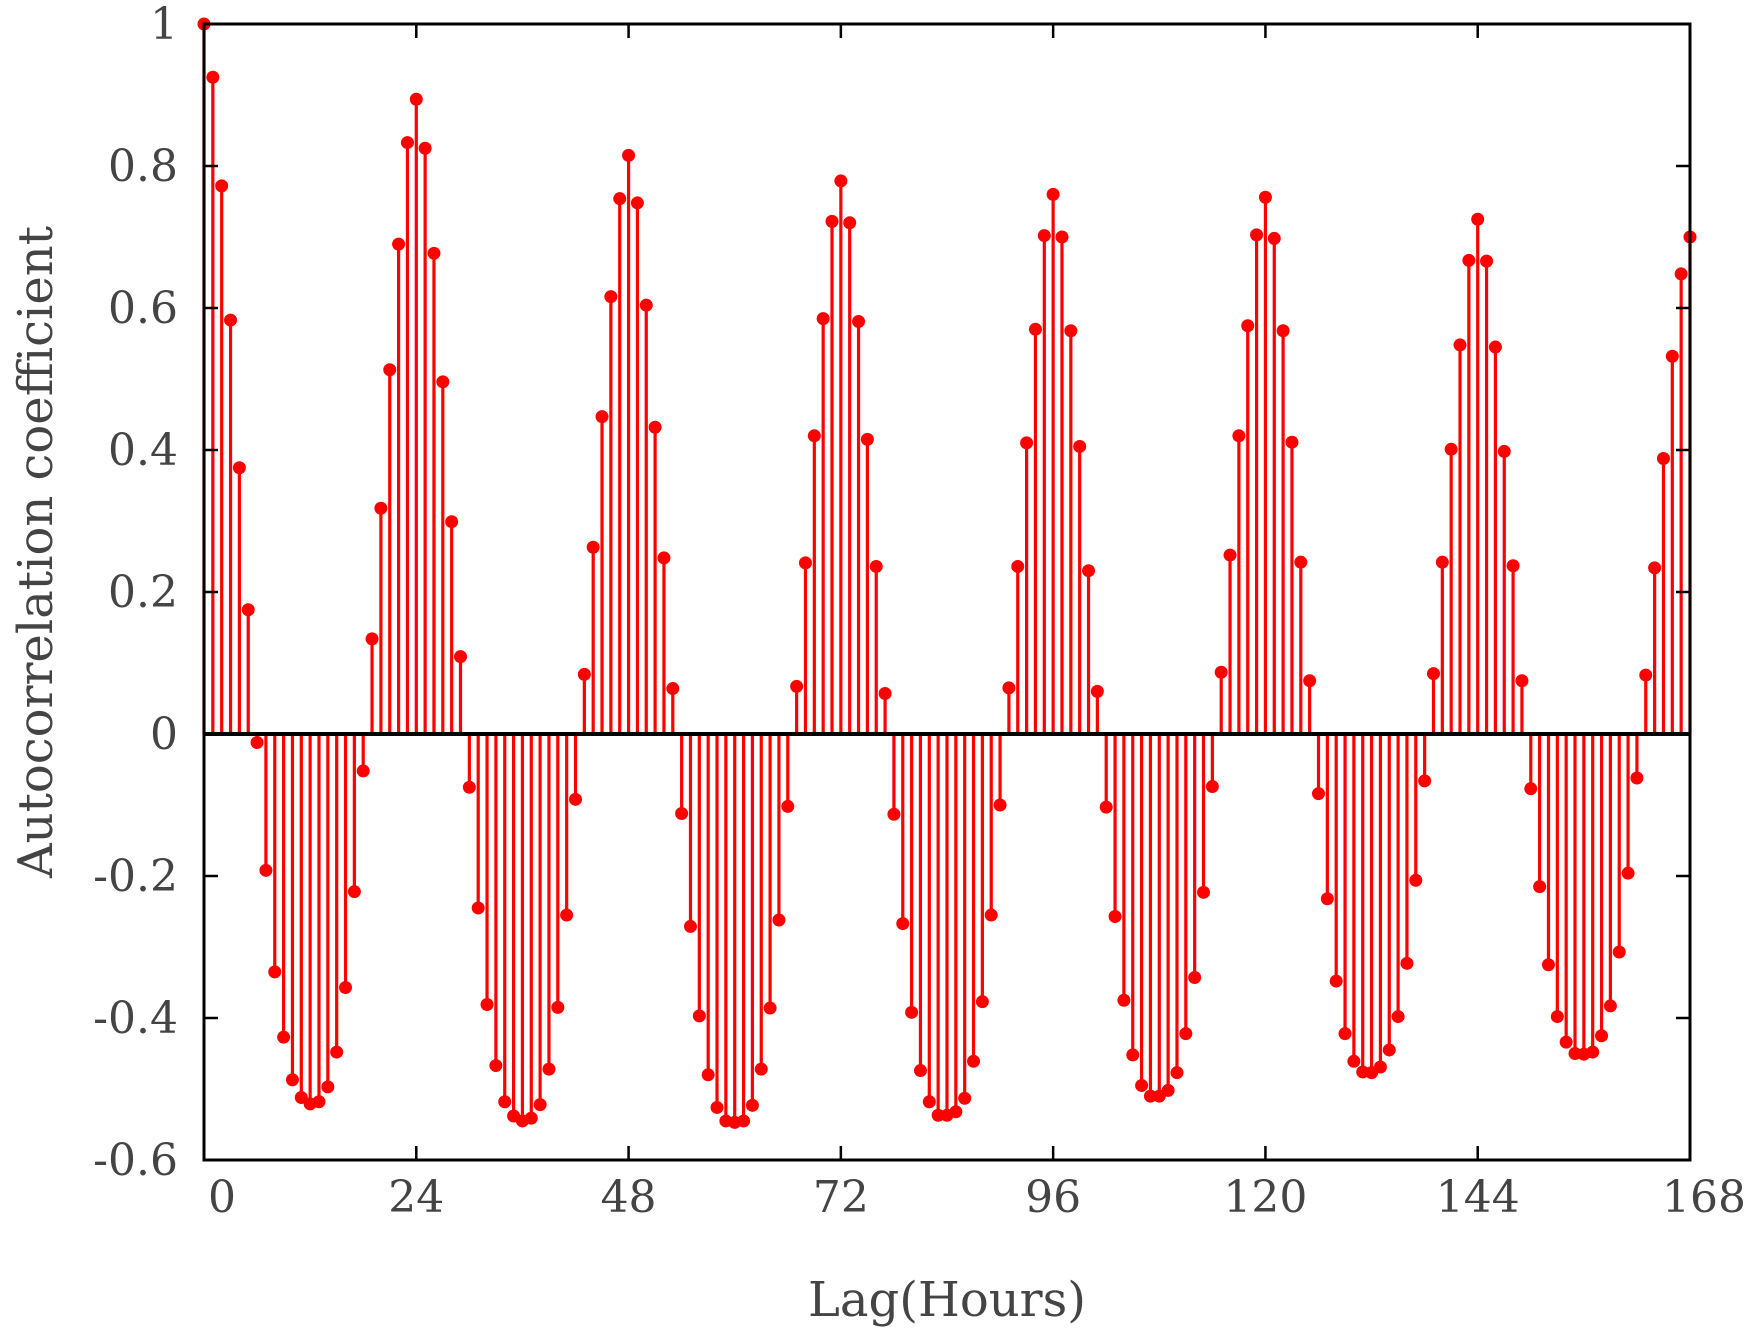  Describe the element at coordinates (135, 1018) in the screenshot. I see `y-tick-label: -0.4` at that location.